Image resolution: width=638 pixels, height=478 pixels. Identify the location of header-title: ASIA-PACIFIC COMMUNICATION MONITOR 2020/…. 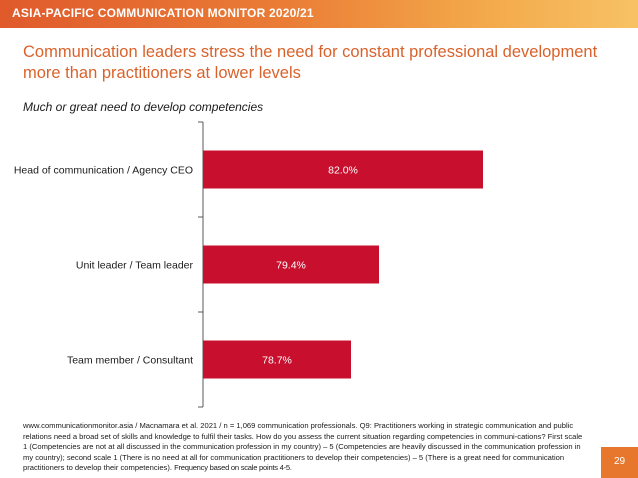
(163, 13).